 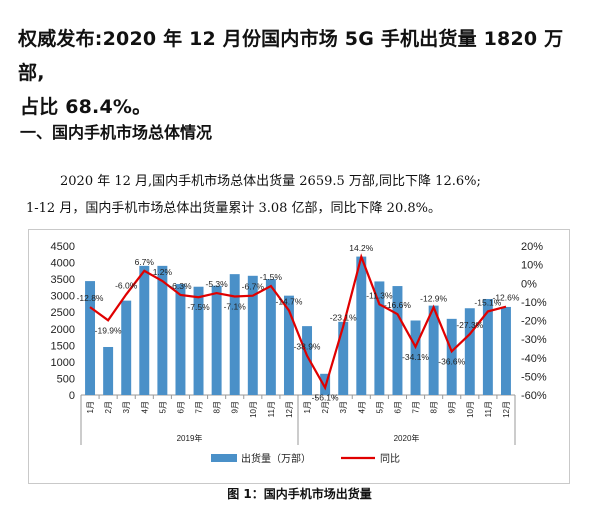 I want to click on yoy-data-label: -14.7%, so click(x=288, y=302).